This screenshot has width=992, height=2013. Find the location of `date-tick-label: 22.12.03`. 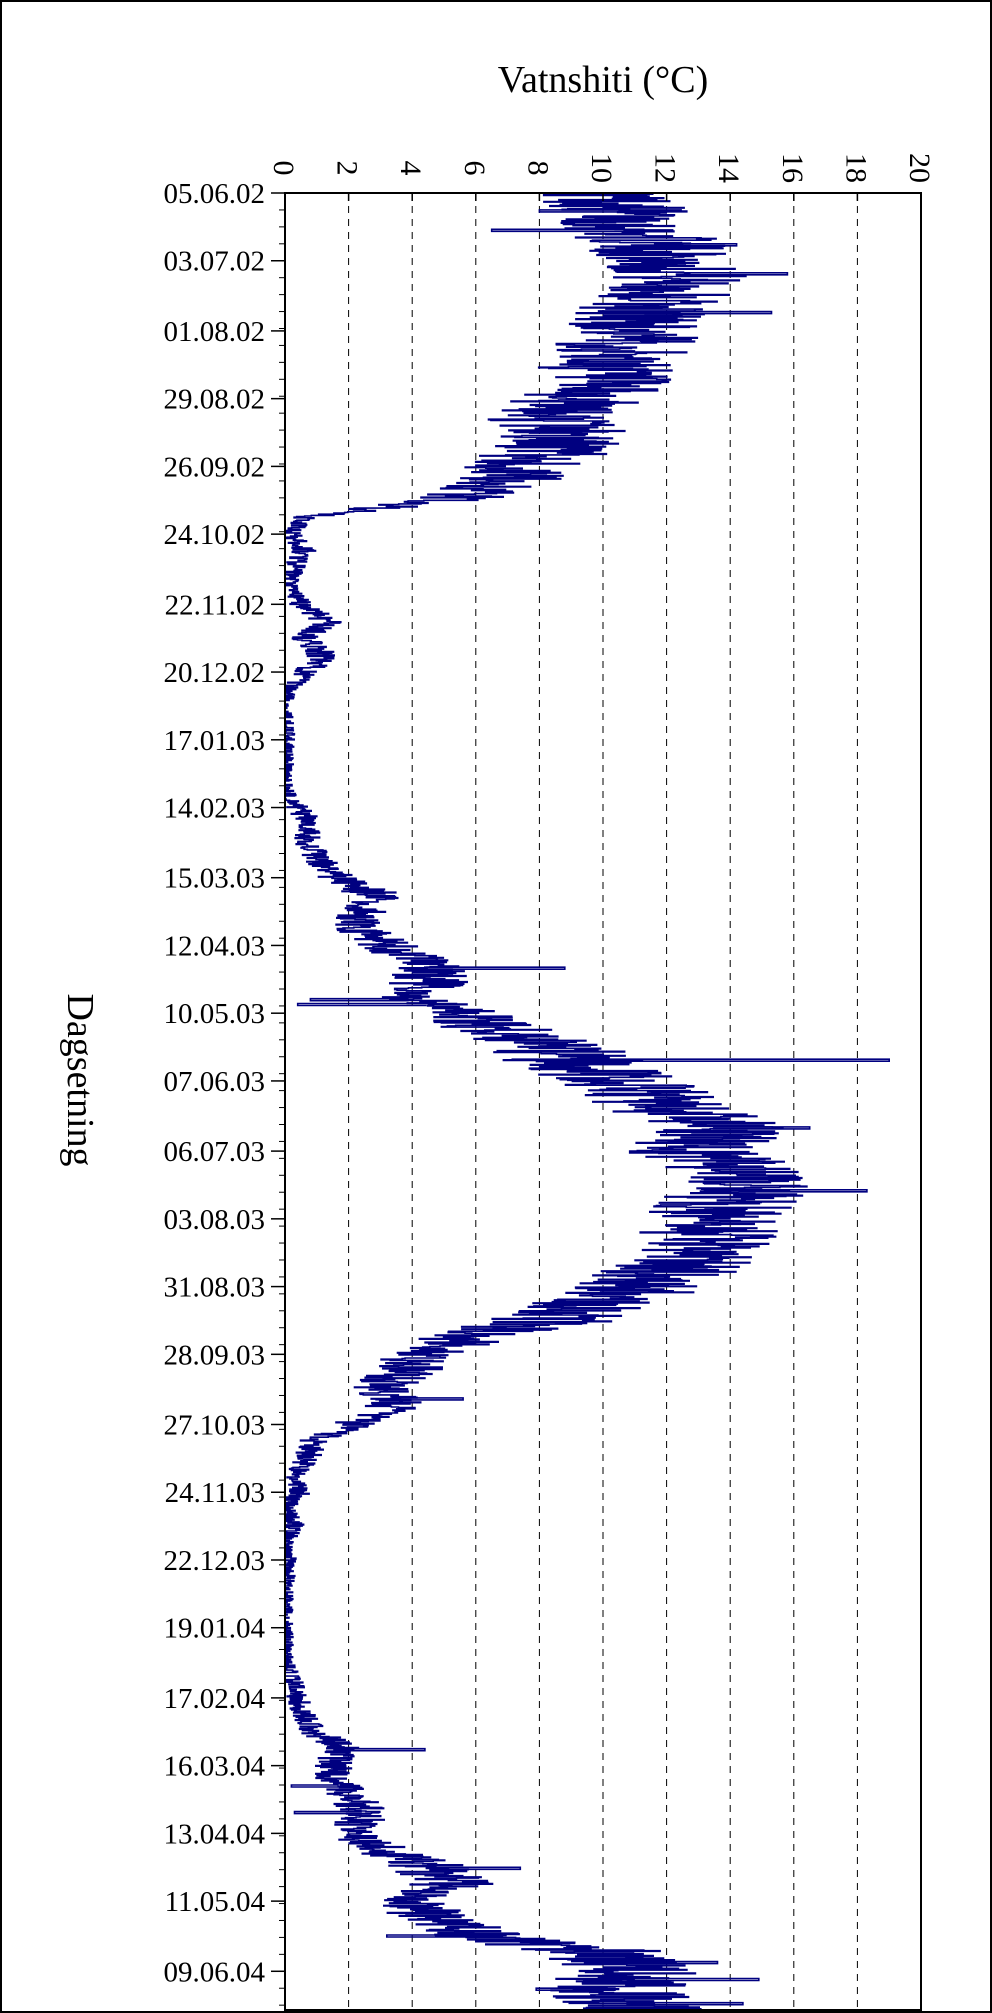

date-tick-label: 22.12.03 is located at coordinates (215, 1561).